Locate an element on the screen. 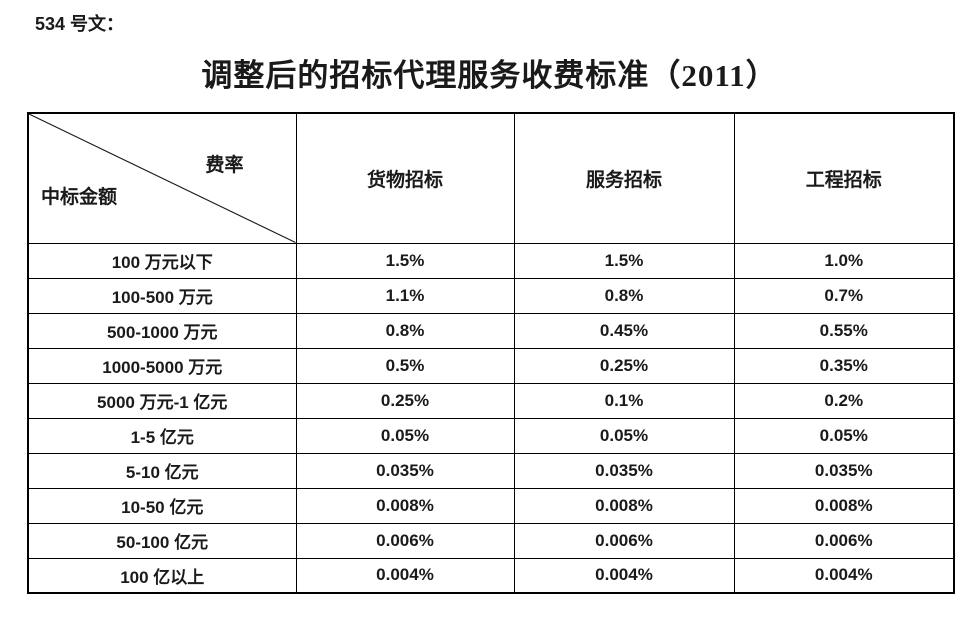  row-label-amount-range: 1000-5000 万元 is located at coordinates (162, 365).